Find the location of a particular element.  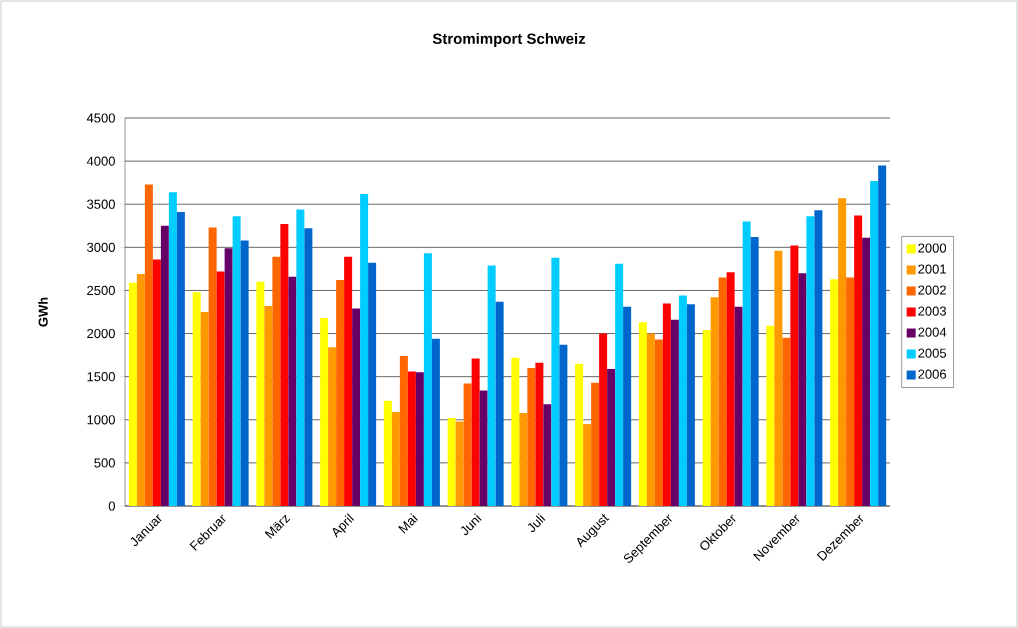

legend-label: 2006 is located at coordinates (932, 374).